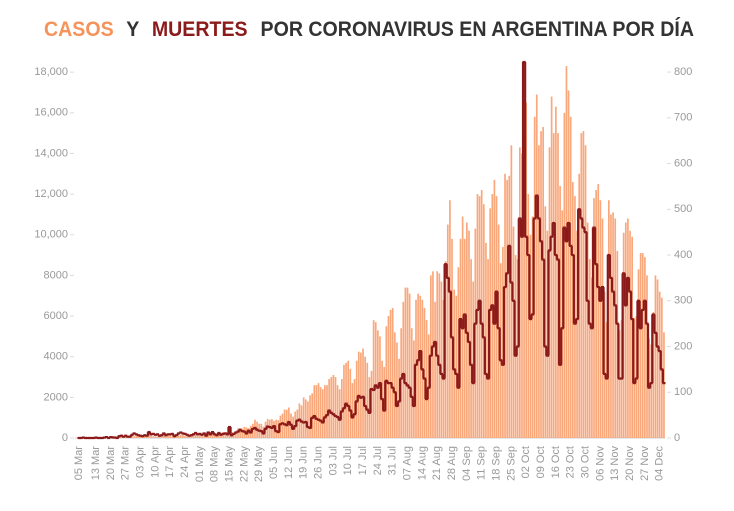 This screenshot has width=734, height=511. What do you see at coordinates (200, 29) in the screenshot?
I see `title-deaths: MUERTES` at bounding box center [200, 29].